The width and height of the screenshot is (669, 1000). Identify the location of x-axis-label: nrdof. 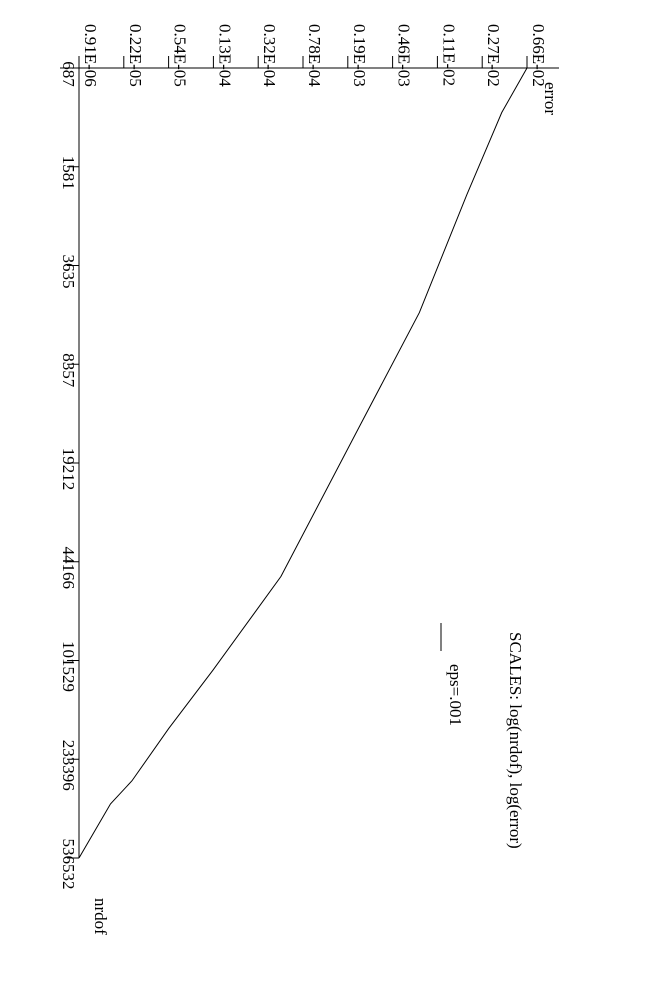
(100, 916).